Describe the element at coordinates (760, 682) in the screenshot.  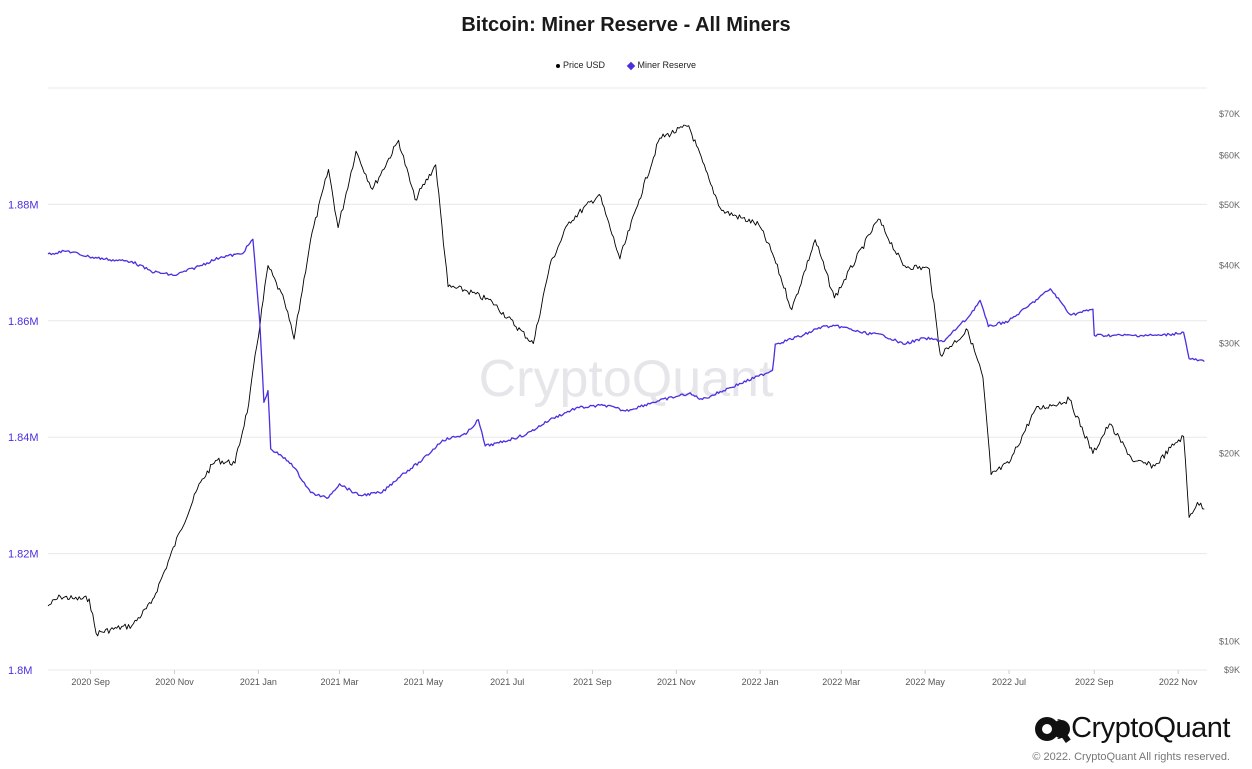
I see `x-tick-label: 2022 Jan` at that location.